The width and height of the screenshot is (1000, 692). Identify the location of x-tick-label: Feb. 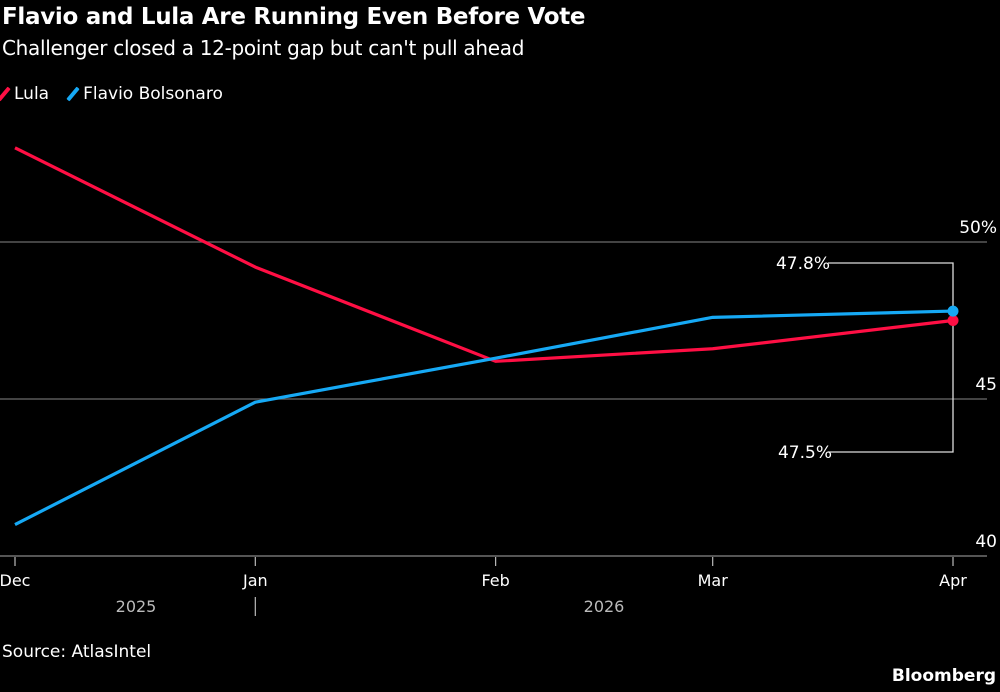
(495, 580).